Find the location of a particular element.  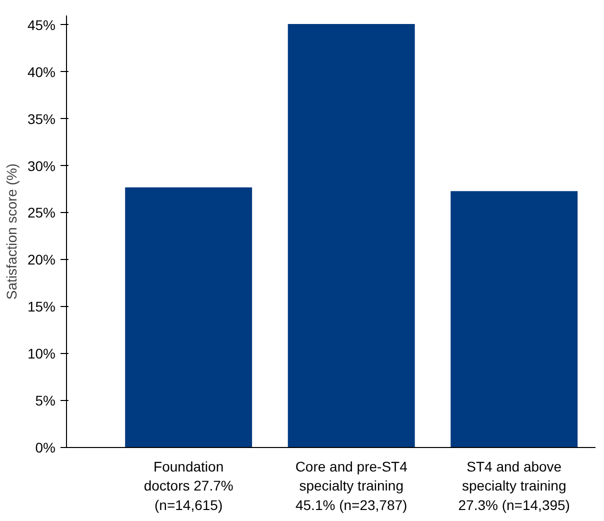

x-tick-label: ST4 and above specialty training 27.3% (n=14,395) is located at coordinates (514, 485).